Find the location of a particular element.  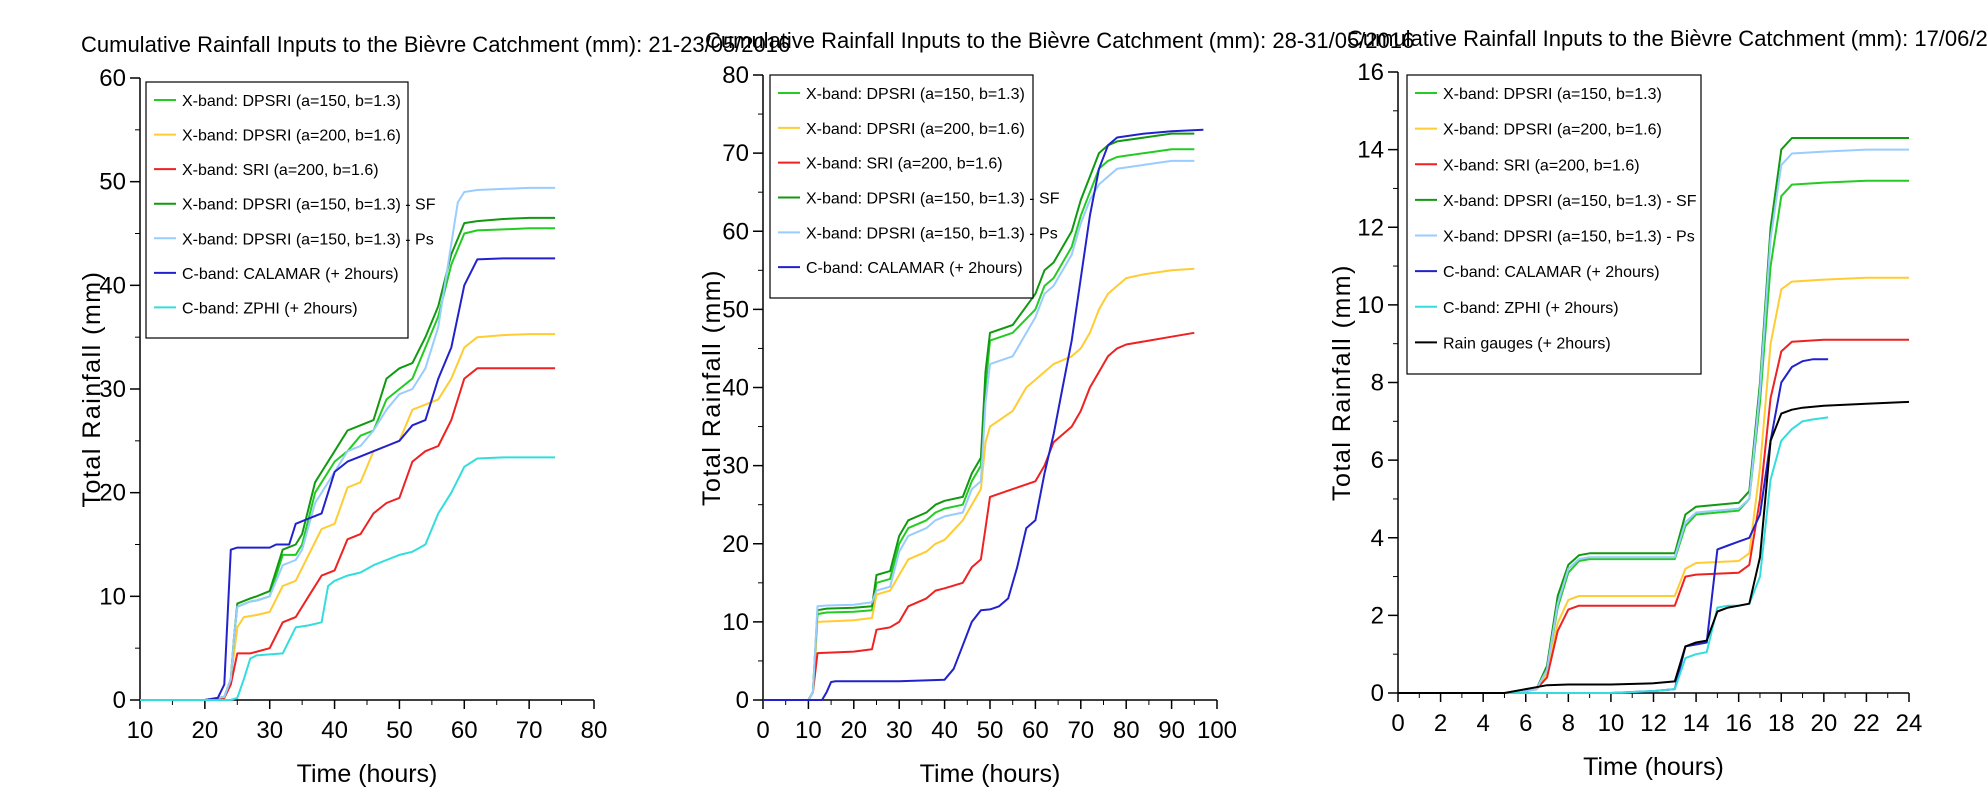

x-tick-label: 4 is located at coordinates (1482, 723).